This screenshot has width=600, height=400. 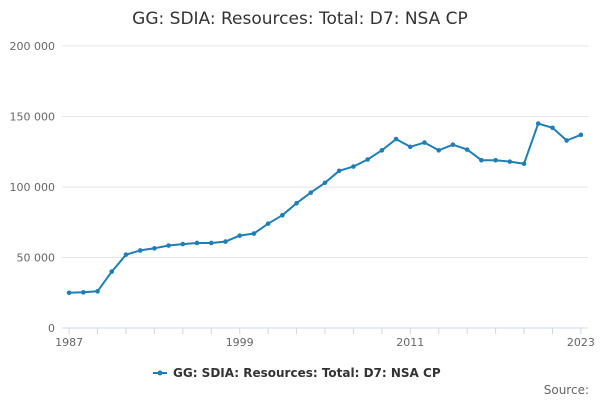 What do you see at coordinates (160, 373) in the screenshot?
I see `legend-marker-point` at bounding box center [160, 373].